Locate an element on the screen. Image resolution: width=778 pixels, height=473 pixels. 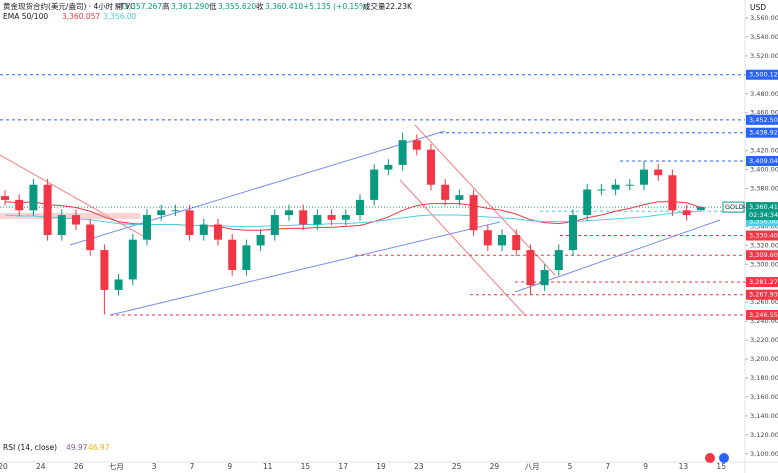
rsi-ma-value: 46.97 is located at coordinates (99, 447).